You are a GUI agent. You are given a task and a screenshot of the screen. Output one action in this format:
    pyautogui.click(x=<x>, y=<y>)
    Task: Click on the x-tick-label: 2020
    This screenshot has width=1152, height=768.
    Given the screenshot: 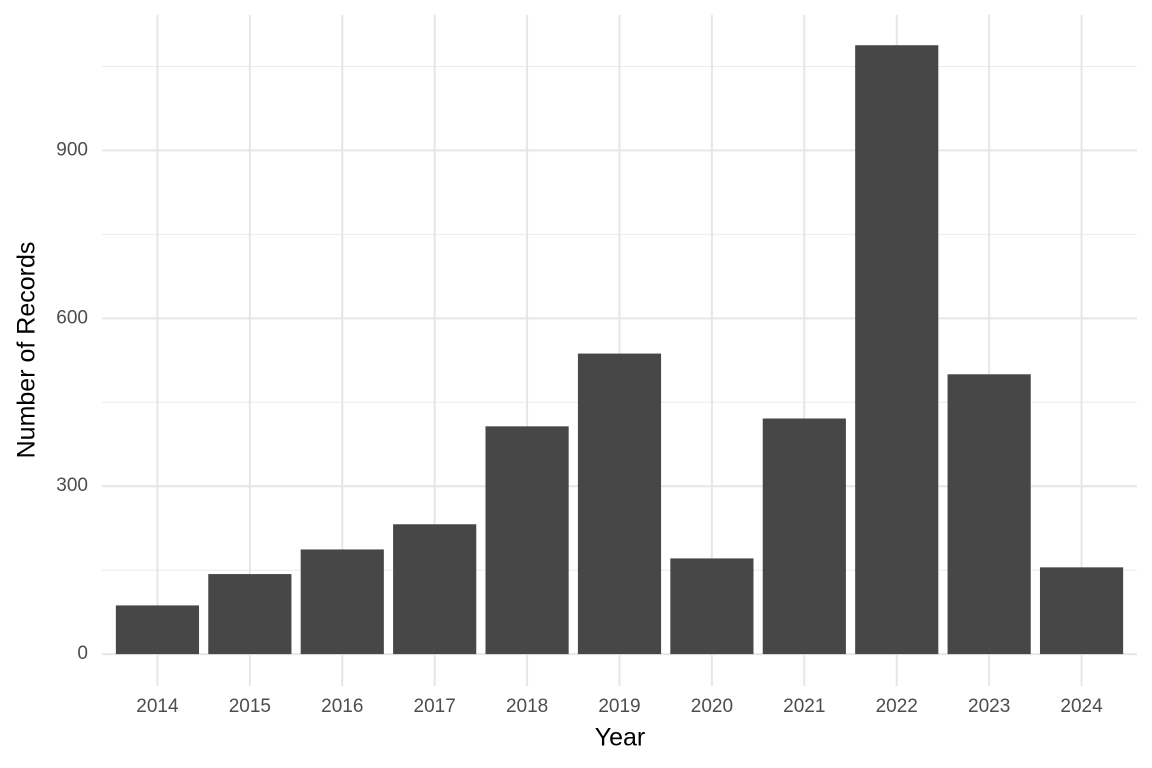 What is the action you would take?
    pyautogui.click(x=712, y=706)
    